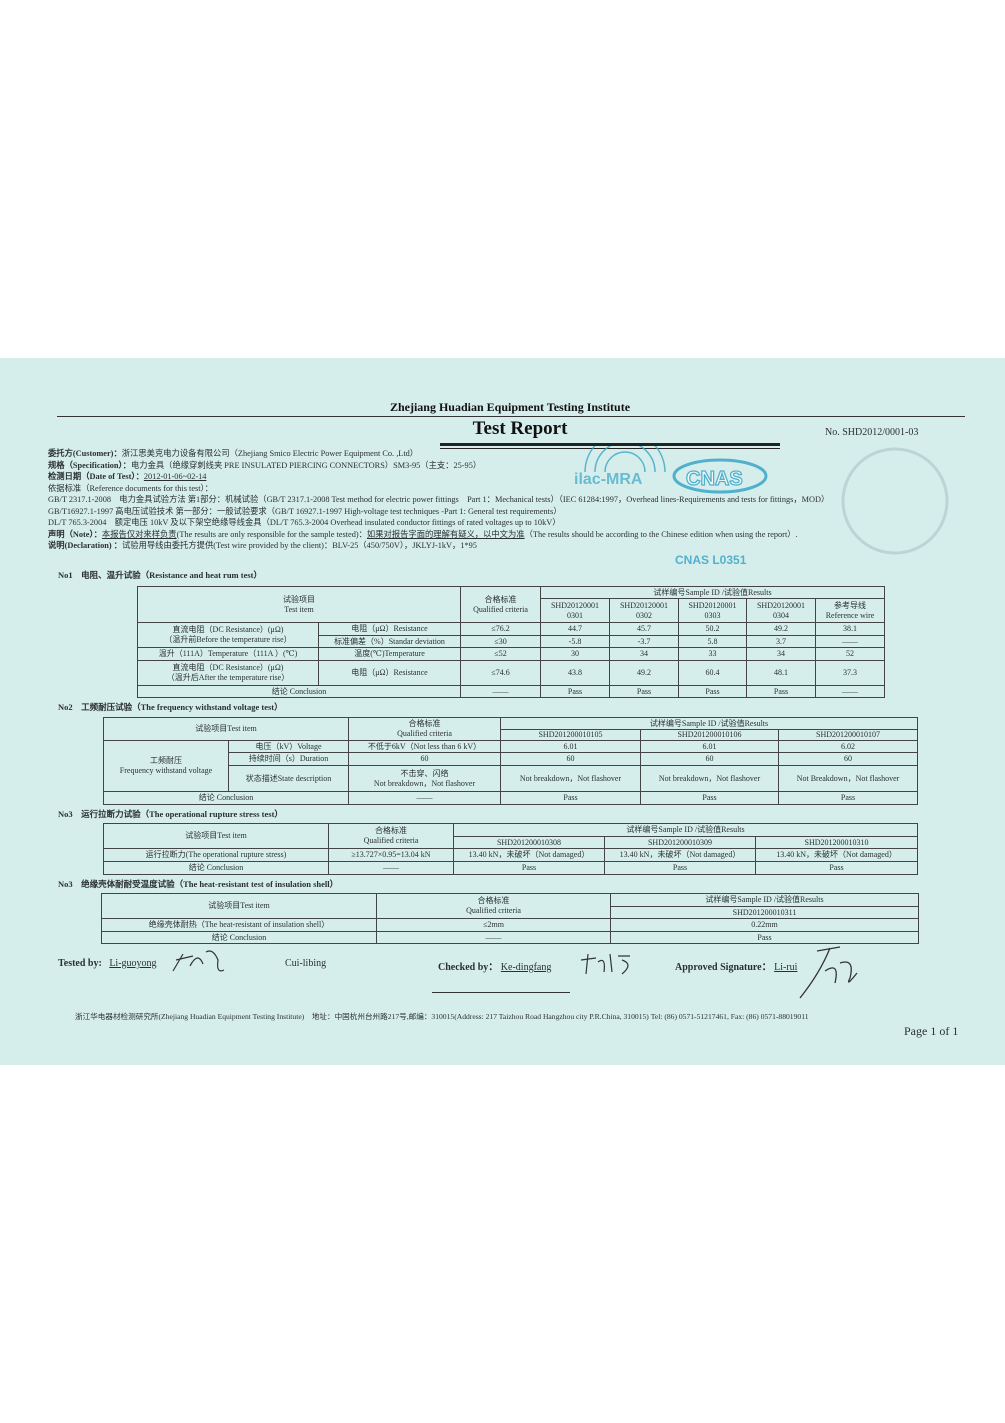 Image resolution: width=1005 pixels, height=1423 pixels. Describe the element at coordinates (228, 654) in the screenshot. I see `test-item: 温升（111A）Temperature（111A ）(℃)` at that location.